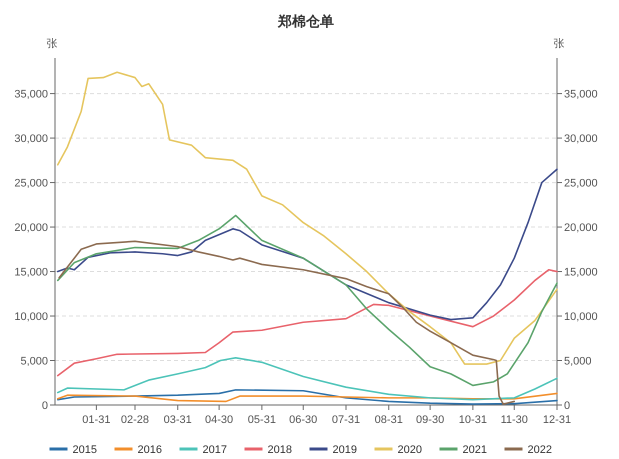  I want to click on x-tick-label: 04-30, so click(219, 420).